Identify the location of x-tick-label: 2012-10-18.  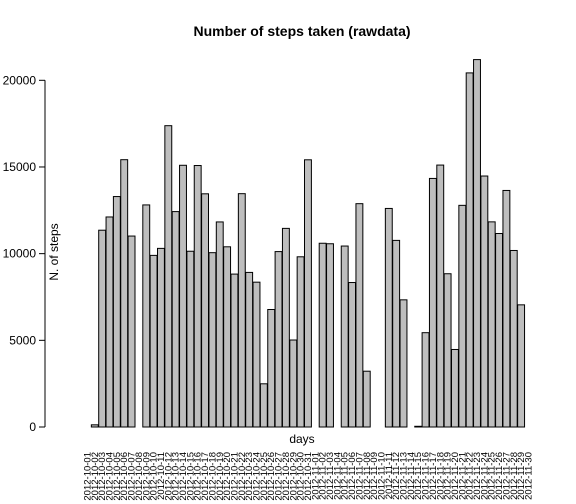
(212, 476).